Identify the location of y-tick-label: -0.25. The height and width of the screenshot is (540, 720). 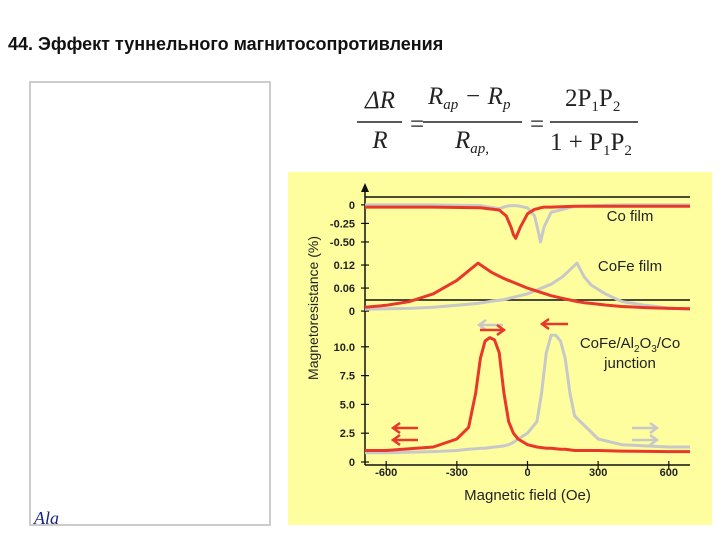
(342, 224).